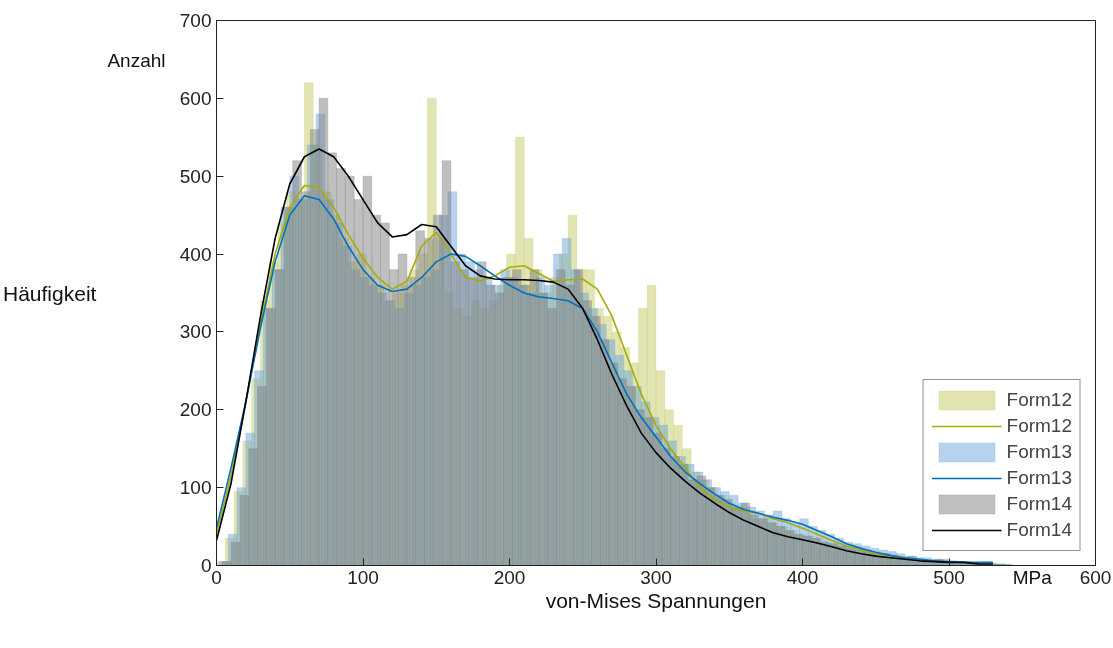 The height and width of the screenshot is (648, 1113). What do you see at coordinates (195, 488) in the screenshot?
I see `y-tick-label: 100` at bounding box center [195, 488].